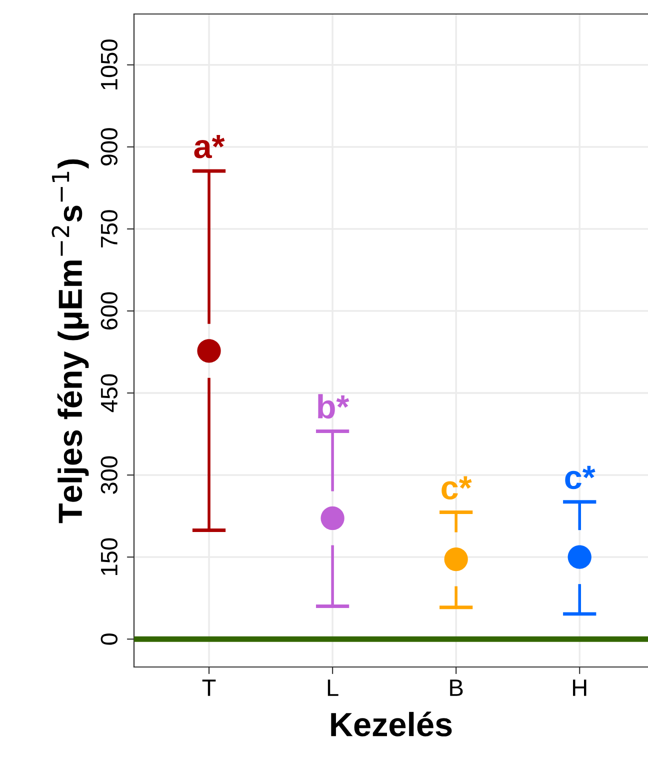 The width and height of the screenshot is (648, 763). What do you see at coordinates (109, 147) in the screenshot?
I see `y-tick-label: 900` at bounding box center [109, 147].